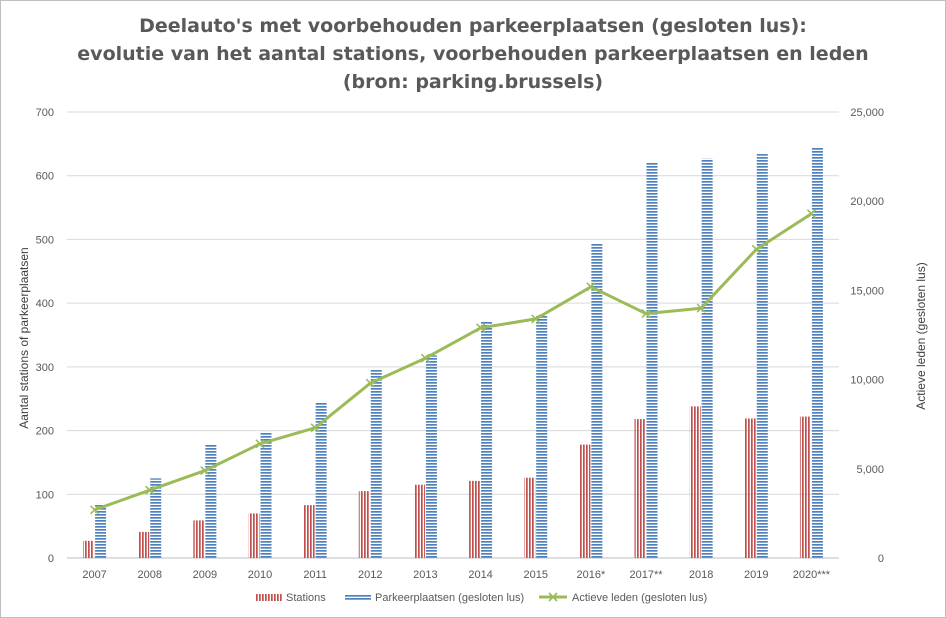 Image resolution: width=946 pixels, height=618 pixels. What do you see at coordinates (646, 575) in the screenshot?
I see `x-tick-label: 2017**` at bounding box center [646, 575].